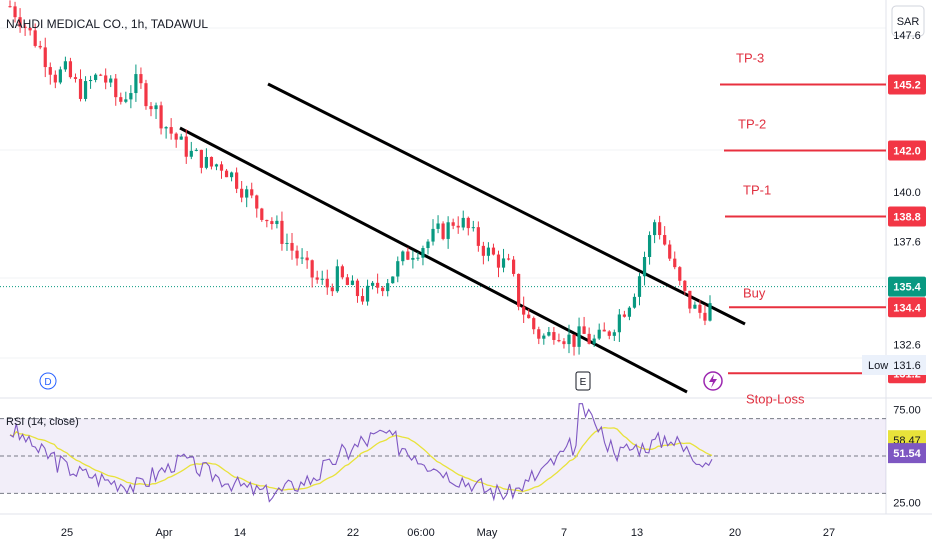 This screenshot has height=550, width=932. What do you see at coordinates (361, 459) in the screenshot?
I see `rsi-ma-line` at bounding box center [361, 459].